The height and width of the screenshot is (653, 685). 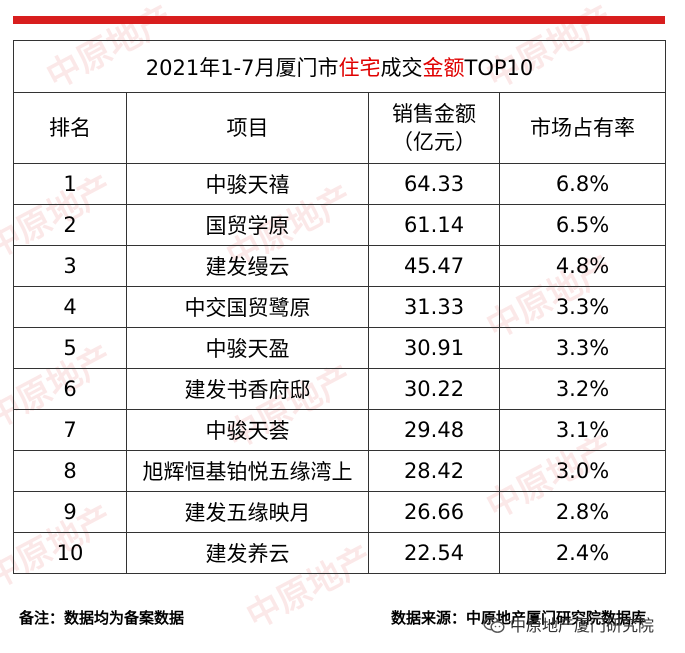 I want to click on sales-cell: 61.14, so click(x=434, y=225).